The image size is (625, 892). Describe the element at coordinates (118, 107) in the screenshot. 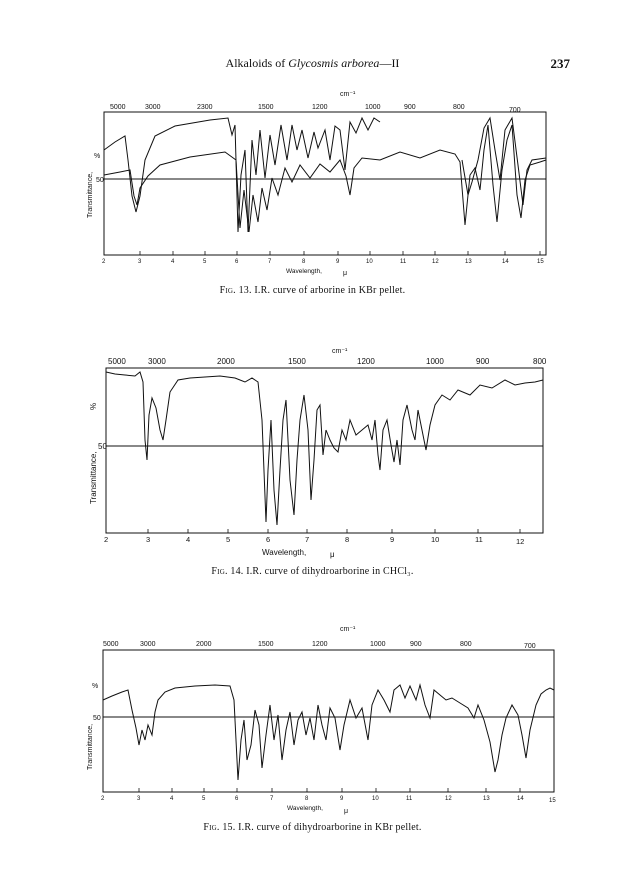

I see `fig13-wn-tick: 5000` at that location.